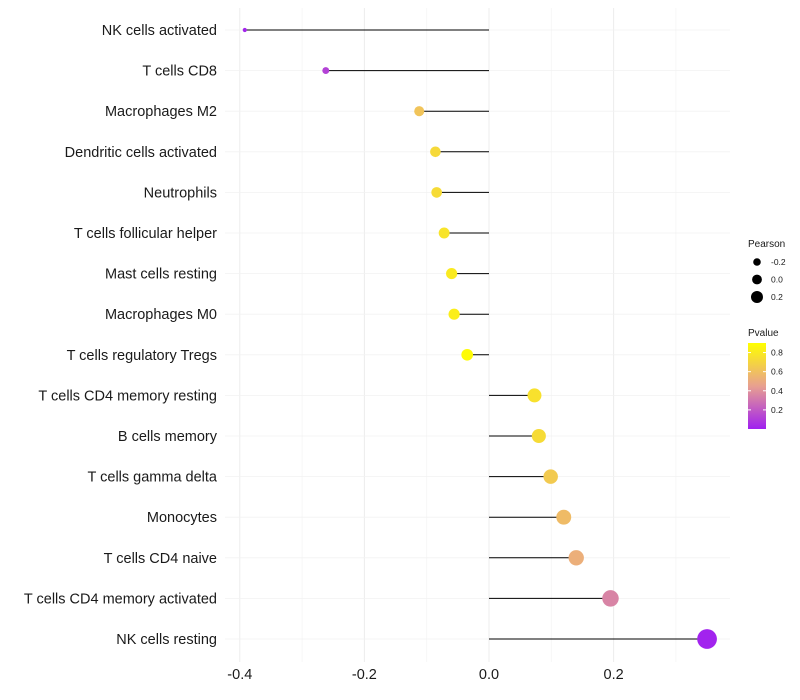  I want to click on category-label: T cells gamma delta, so click(153, 478).